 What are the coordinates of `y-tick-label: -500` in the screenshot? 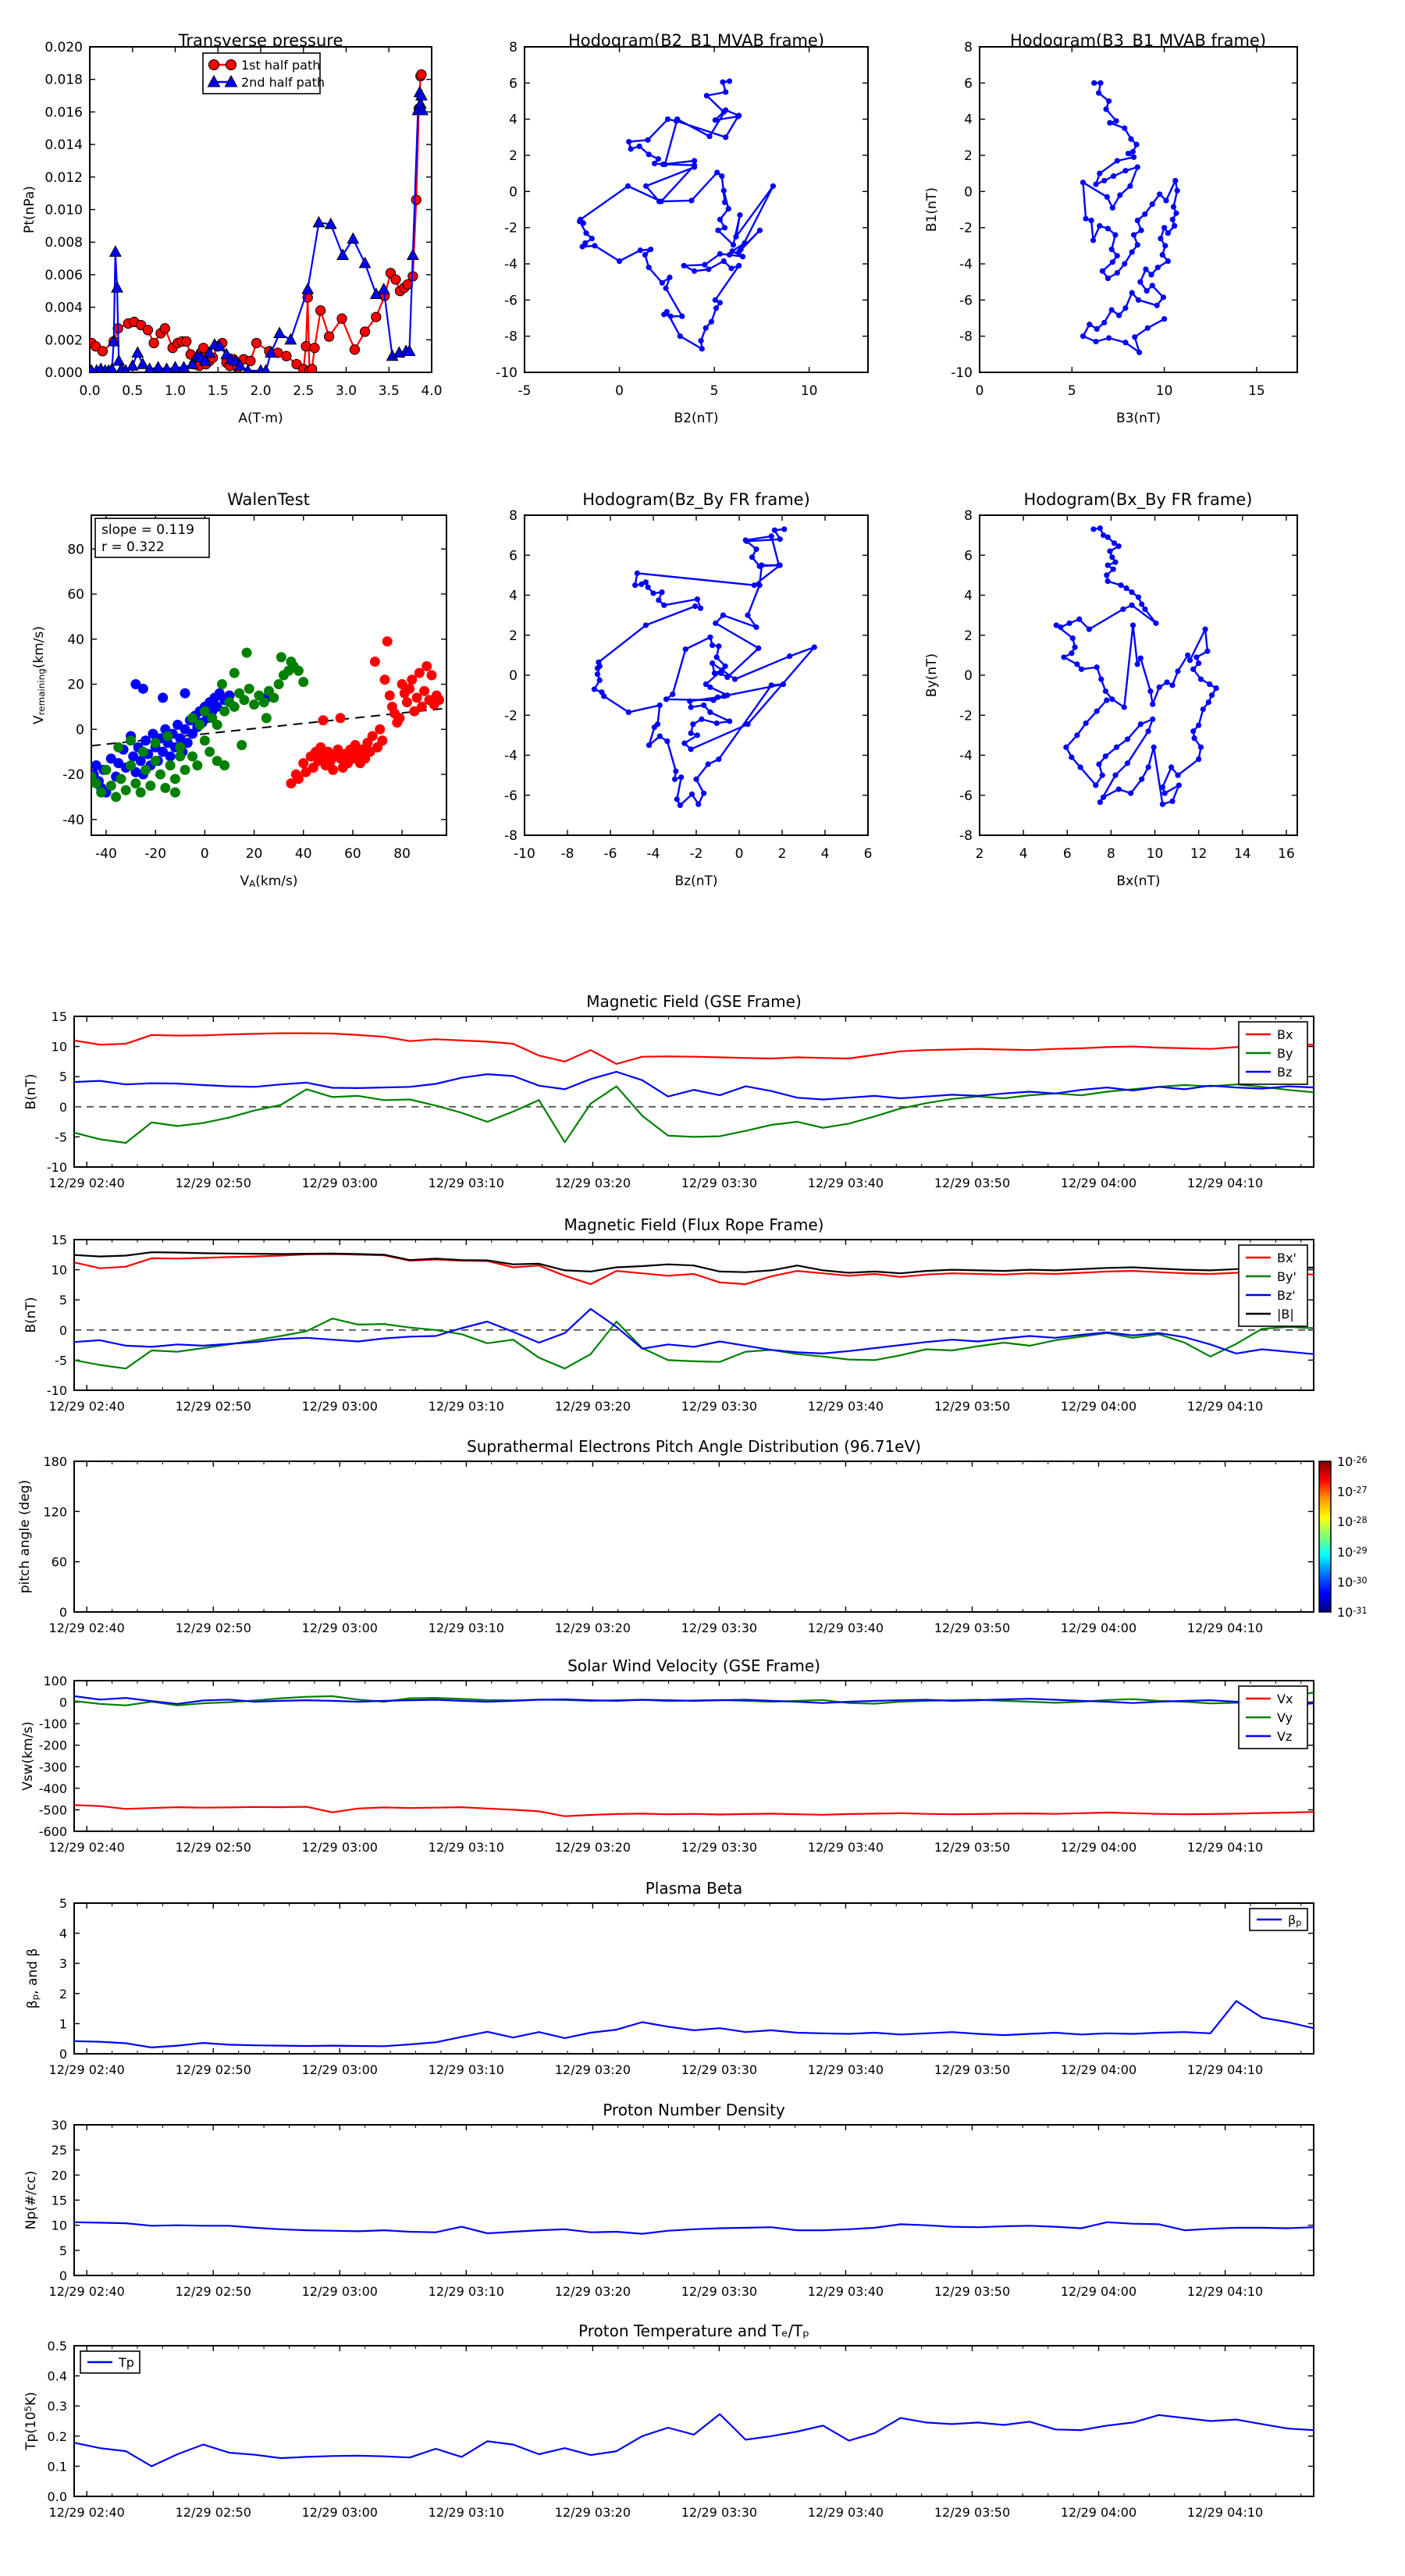 It's located at (53, 1809).